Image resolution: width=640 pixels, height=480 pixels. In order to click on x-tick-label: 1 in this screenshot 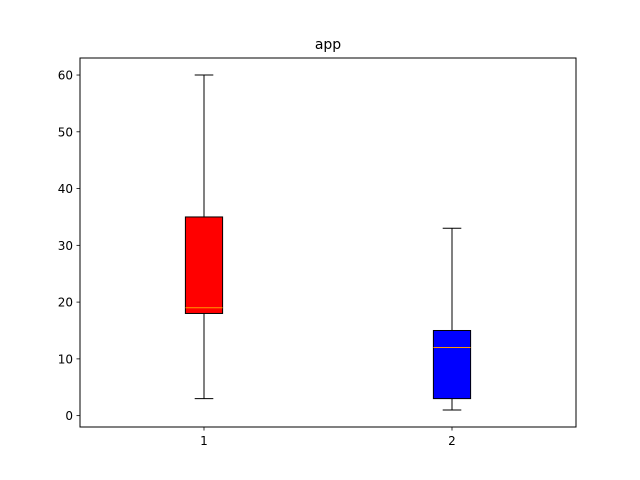, I will do `click(204, 441)`.